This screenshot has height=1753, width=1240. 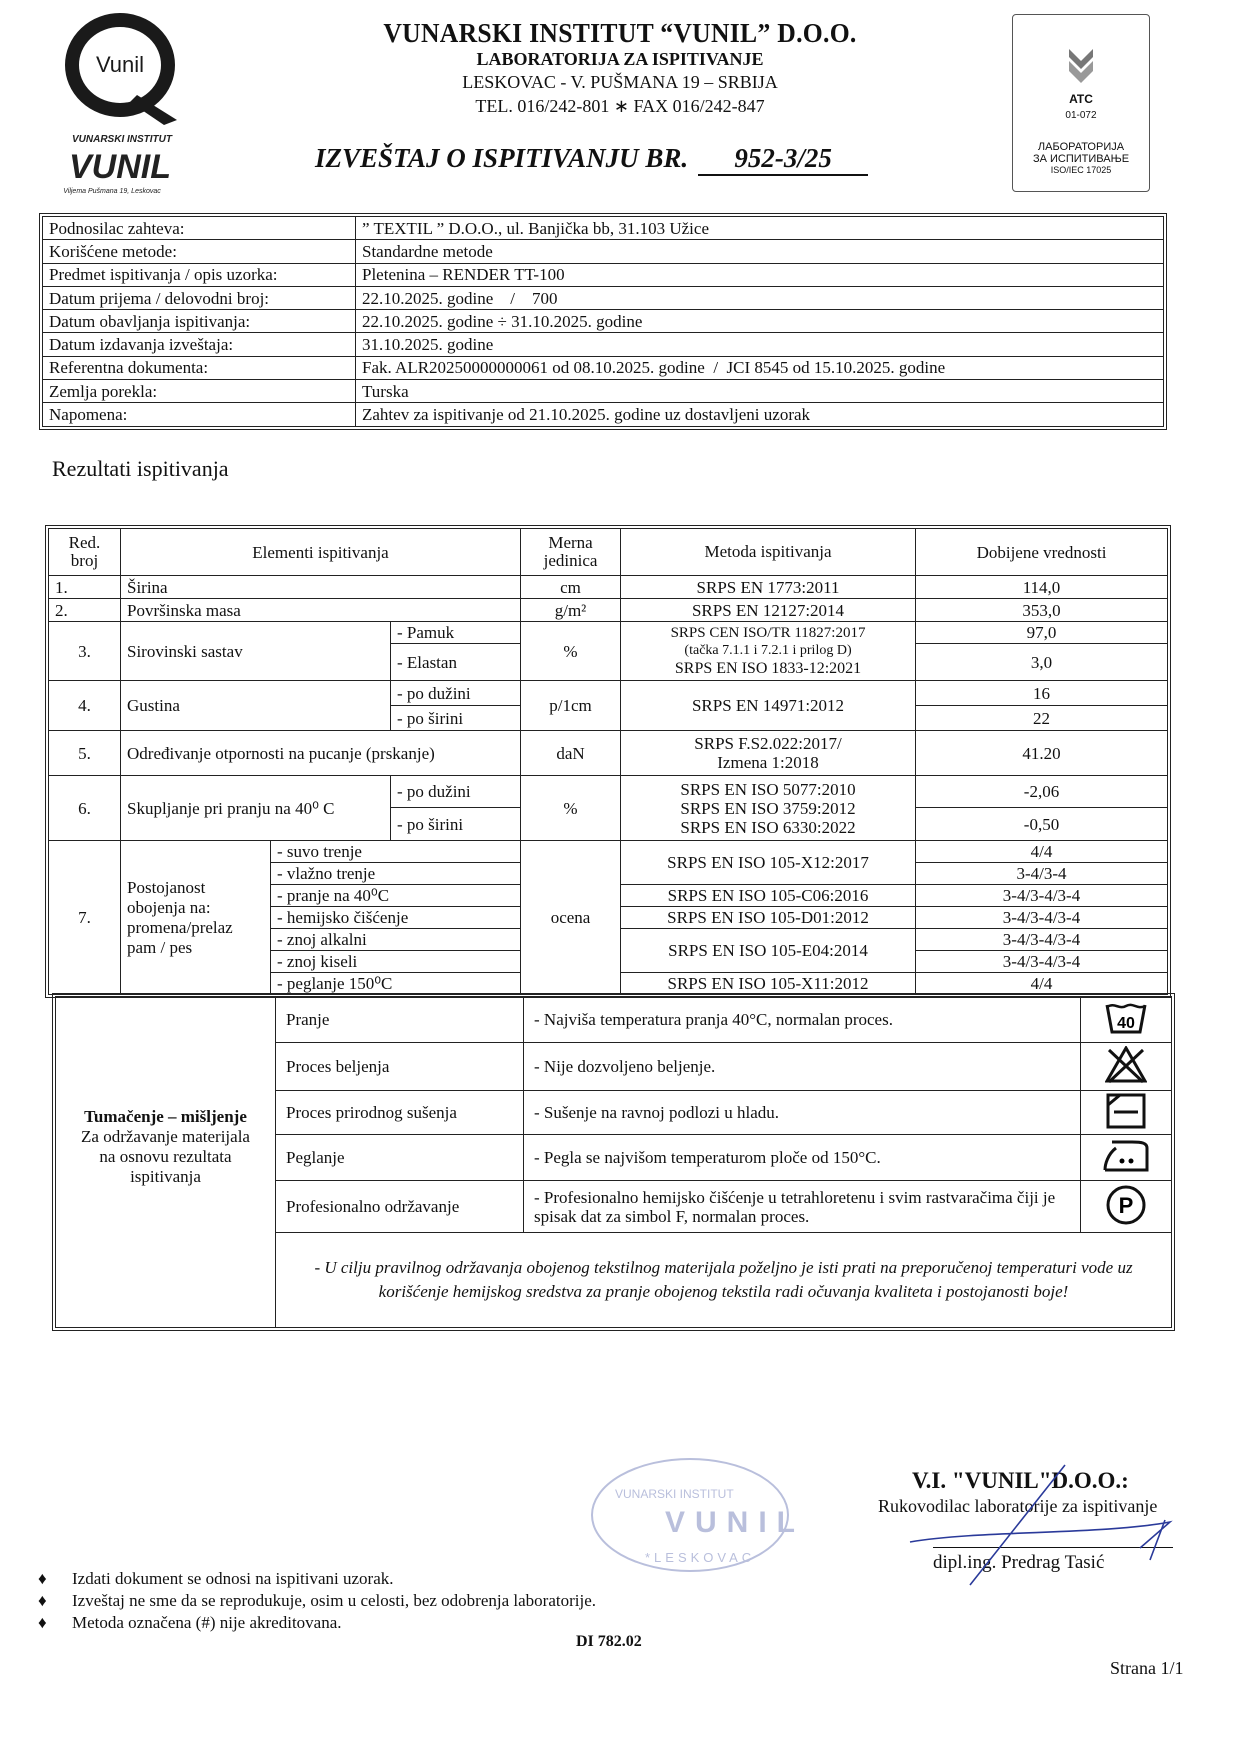 What do you see at coordinates (199, 298) in the screenshot?
I see `info-label: Datum prijema / delovodni broj:` at bounding box center [199, 298].